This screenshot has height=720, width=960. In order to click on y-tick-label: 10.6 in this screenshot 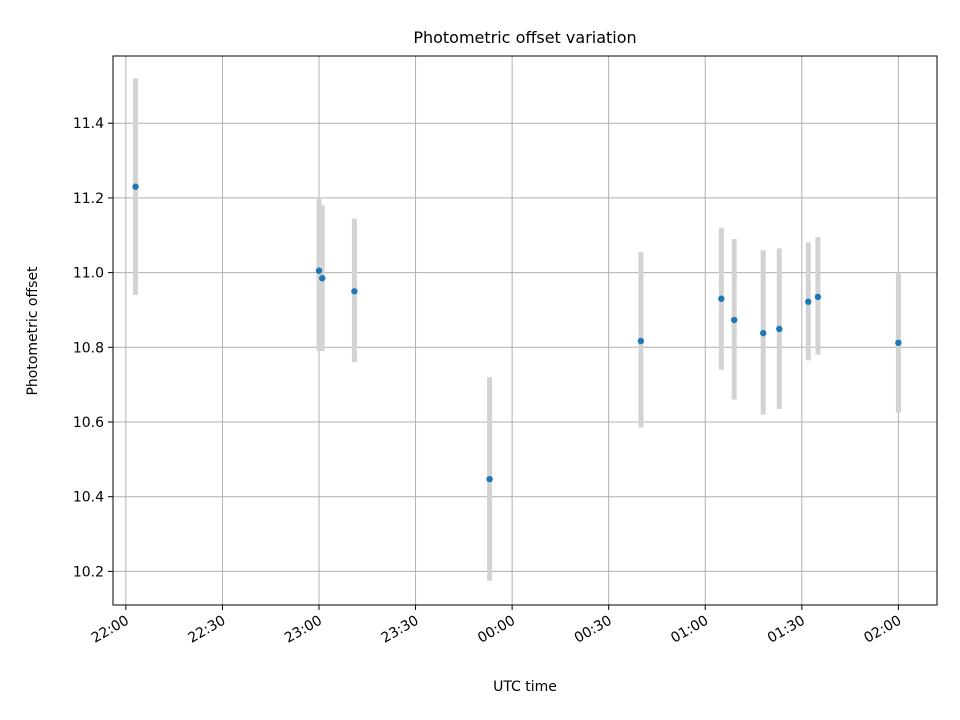, I will do `click(88, 423)`.